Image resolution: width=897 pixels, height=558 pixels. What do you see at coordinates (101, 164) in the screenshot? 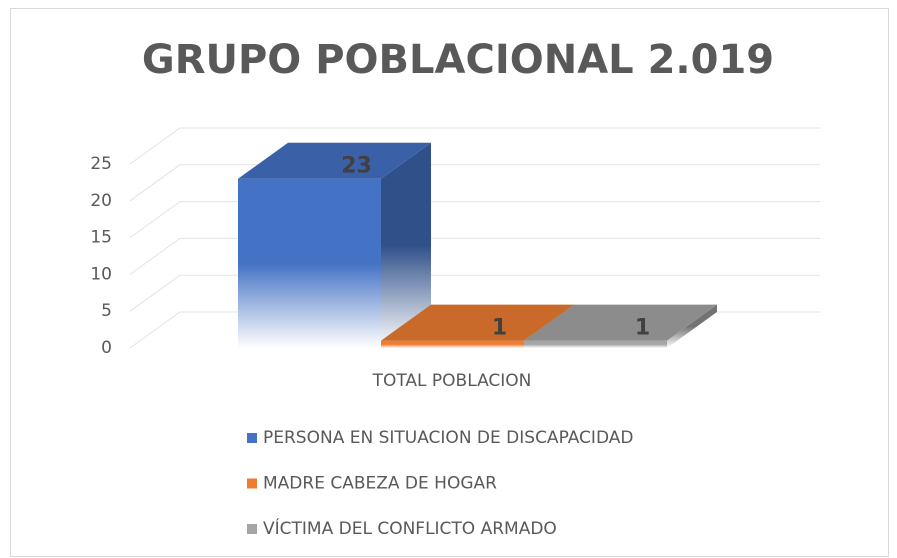
I see `y-tick-label: 25` at bounding box center [101, 164].